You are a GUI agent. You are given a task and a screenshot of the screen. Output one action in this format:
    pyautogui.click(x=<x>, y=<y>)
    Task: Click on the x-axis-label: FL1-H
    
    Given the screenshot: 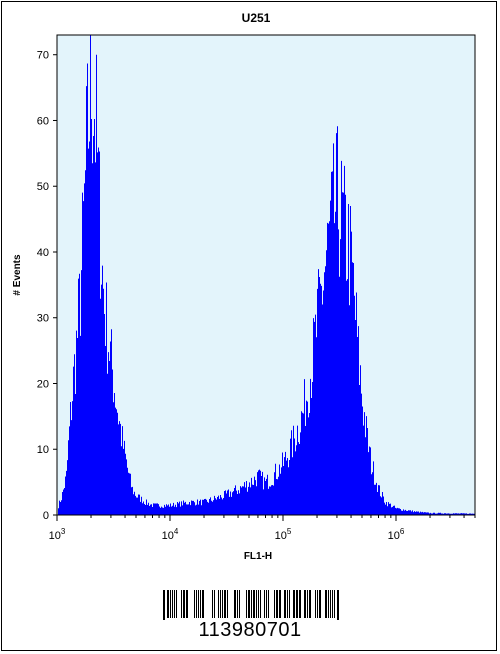 What is the action you would take?
    pyautogui.click(x=258, y=556)
    